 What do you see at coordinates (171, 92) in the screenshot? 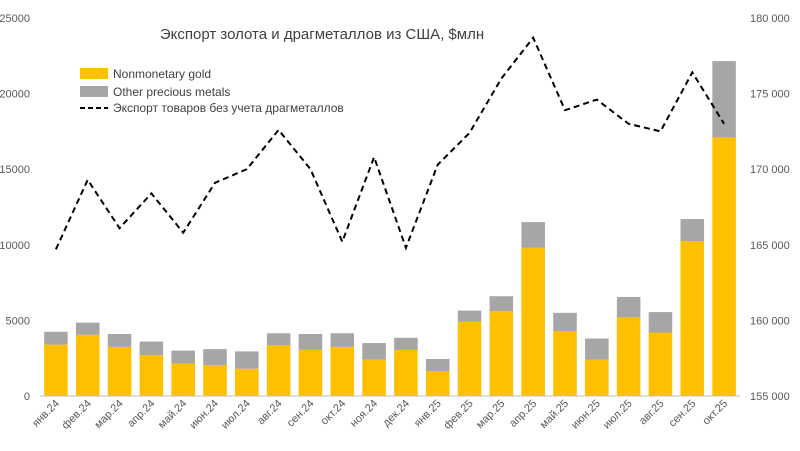
I see `legend-label-other-precious-metals: Other precious metals` at bounding box center [171, 92].